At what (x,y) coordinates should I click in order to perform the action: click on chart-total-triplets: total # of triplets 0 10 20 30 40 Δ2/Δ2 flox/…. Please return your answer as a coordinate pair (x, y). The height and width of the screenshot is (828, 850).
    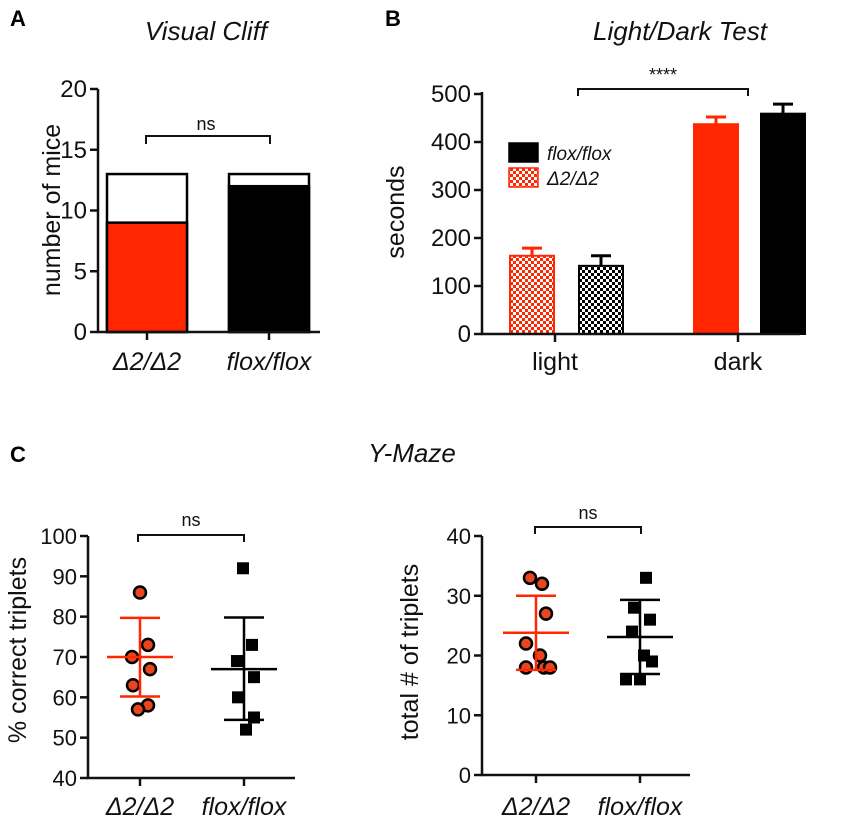
    Looking at the image, I should click on (543, 662).